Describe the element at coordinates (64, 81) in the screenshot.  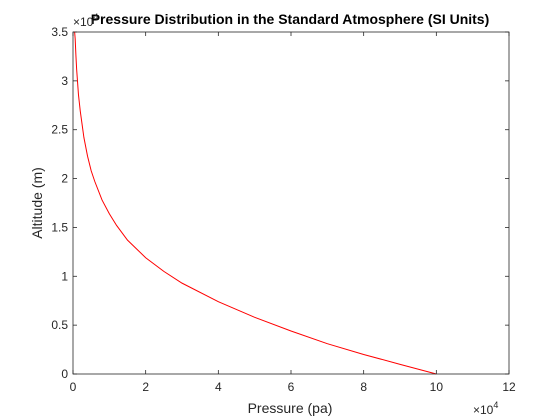
I see `y-tick-label: 3` at that location.